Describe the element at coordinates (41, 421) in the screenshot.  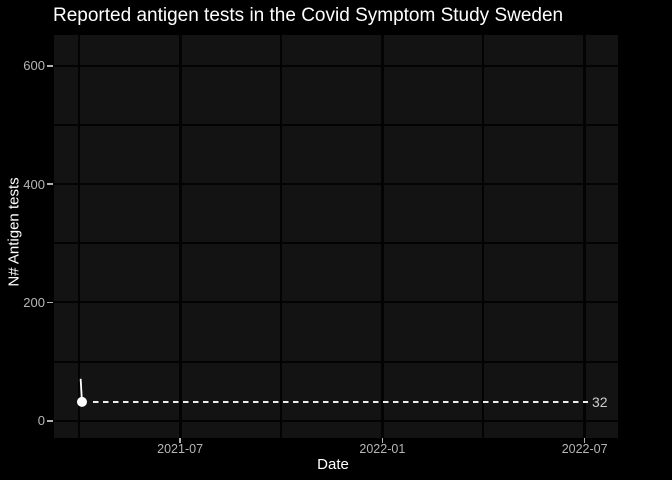
I see `y-tick-label: 0` at that location.